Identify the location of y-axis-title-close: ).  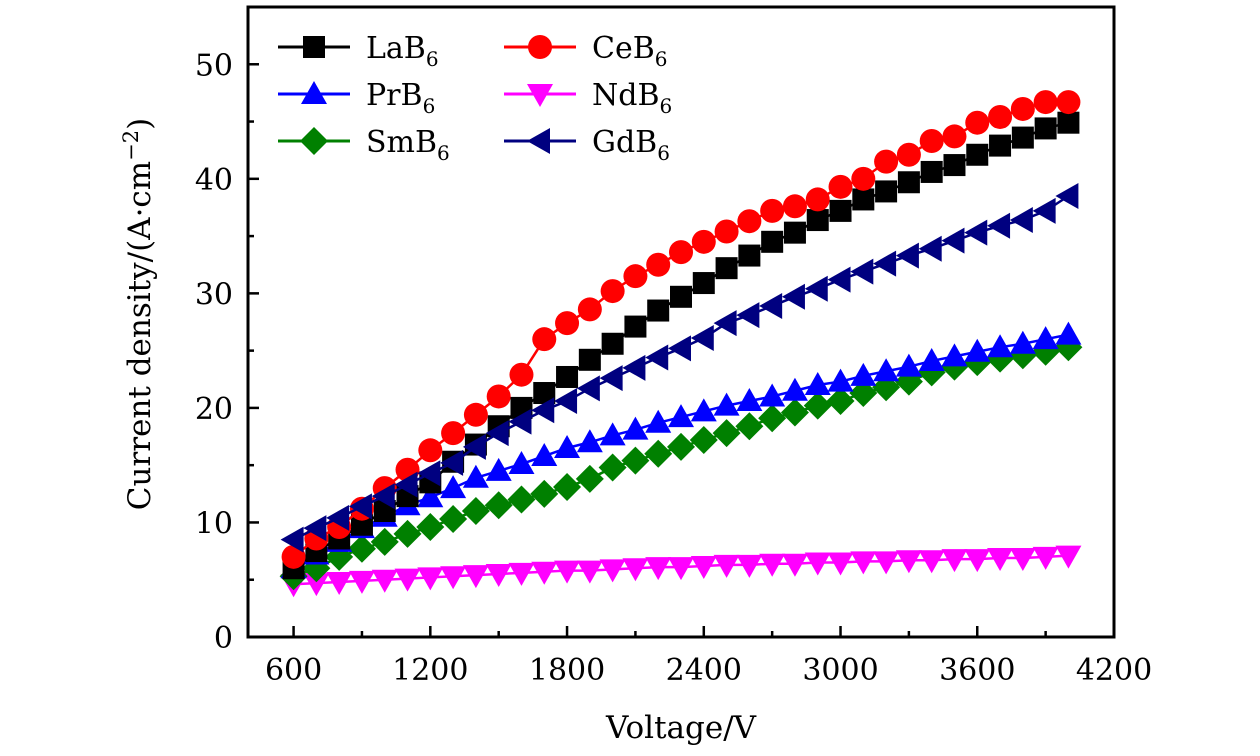
(140, 124).